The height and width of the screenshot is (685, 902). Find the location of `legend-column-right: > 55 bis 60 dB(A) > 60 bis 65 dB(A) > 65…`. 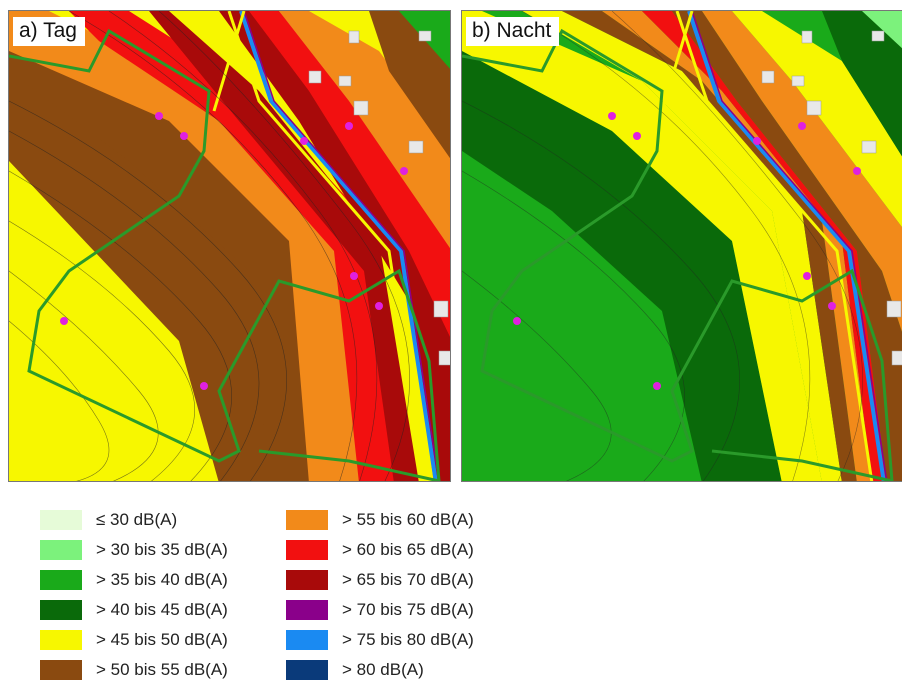

legend-column-right: > 55 bis 60 dB(A) > 60 bis 65 dB(A) > 65… is located at coordinates (380, 595).